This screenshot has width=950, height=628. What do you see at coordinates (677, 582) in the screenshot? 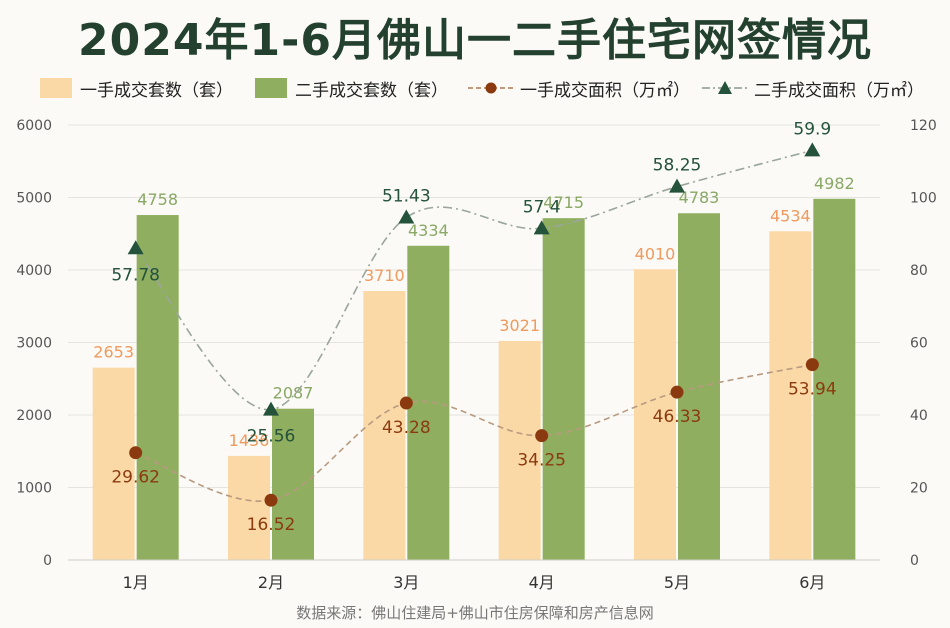
I see `x-tick-label: 5月` at bounding box center [677, 582].